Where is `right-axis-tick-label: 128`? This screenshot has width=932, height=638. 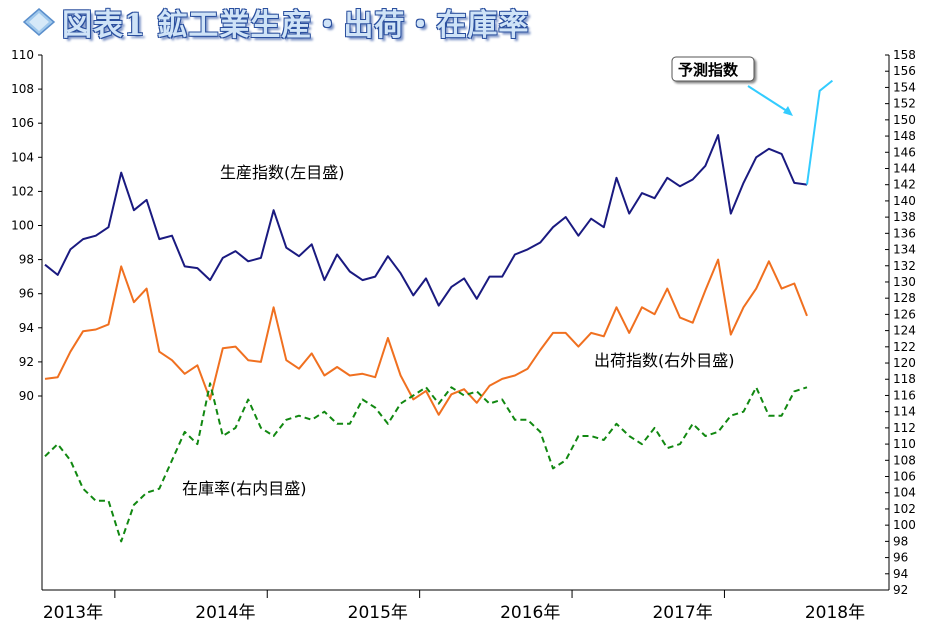
right-axis-tick-label: 128 is located at coordinates (904, 298).